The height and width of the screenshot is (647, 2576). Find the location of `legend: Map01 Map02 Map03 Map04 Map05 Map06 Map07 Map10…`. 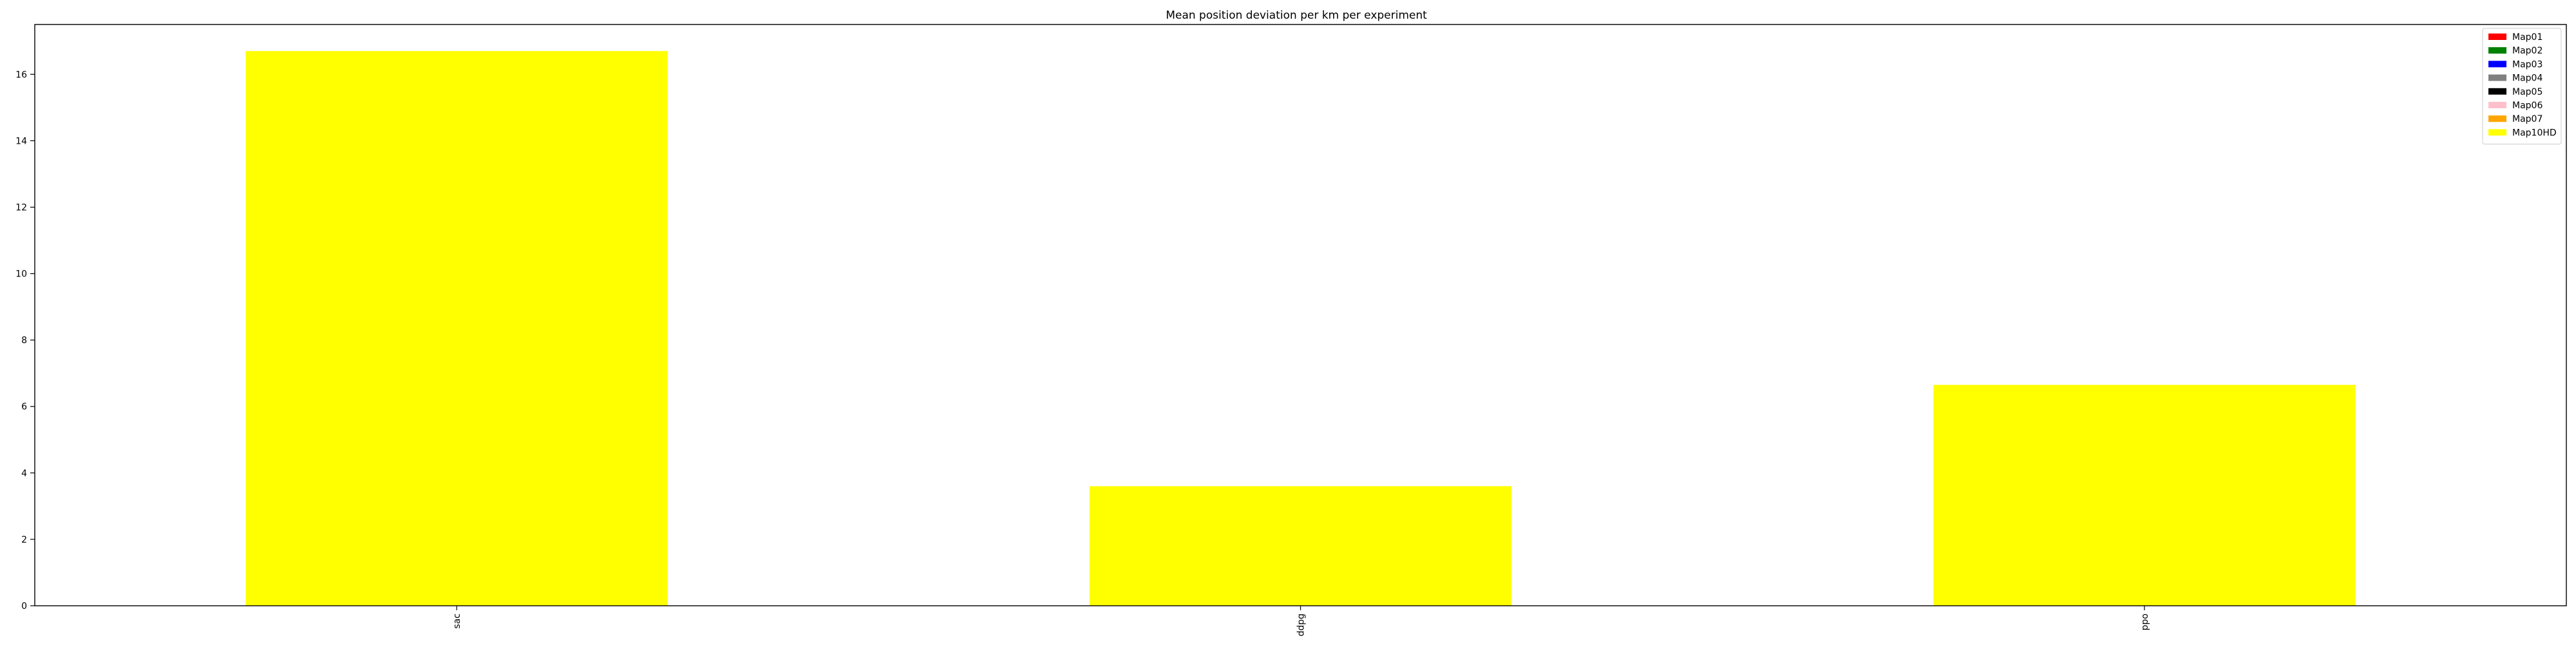

legend: Map01 Map02 Map03 Map04 Map05 Map06 Map07 Map10… is located at coordinates (2522, 86).